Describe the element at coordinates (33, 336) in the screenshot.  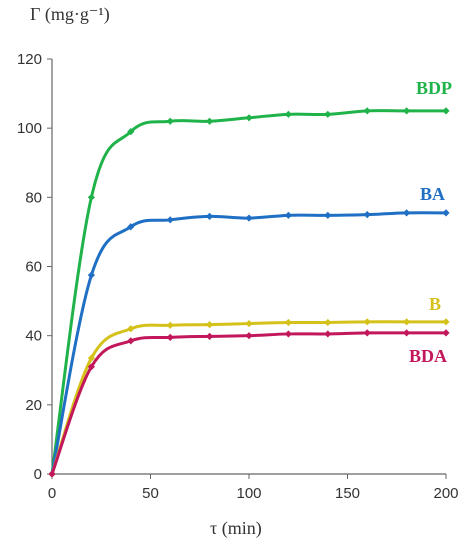
I see `y-tick-label: 40` at that location.